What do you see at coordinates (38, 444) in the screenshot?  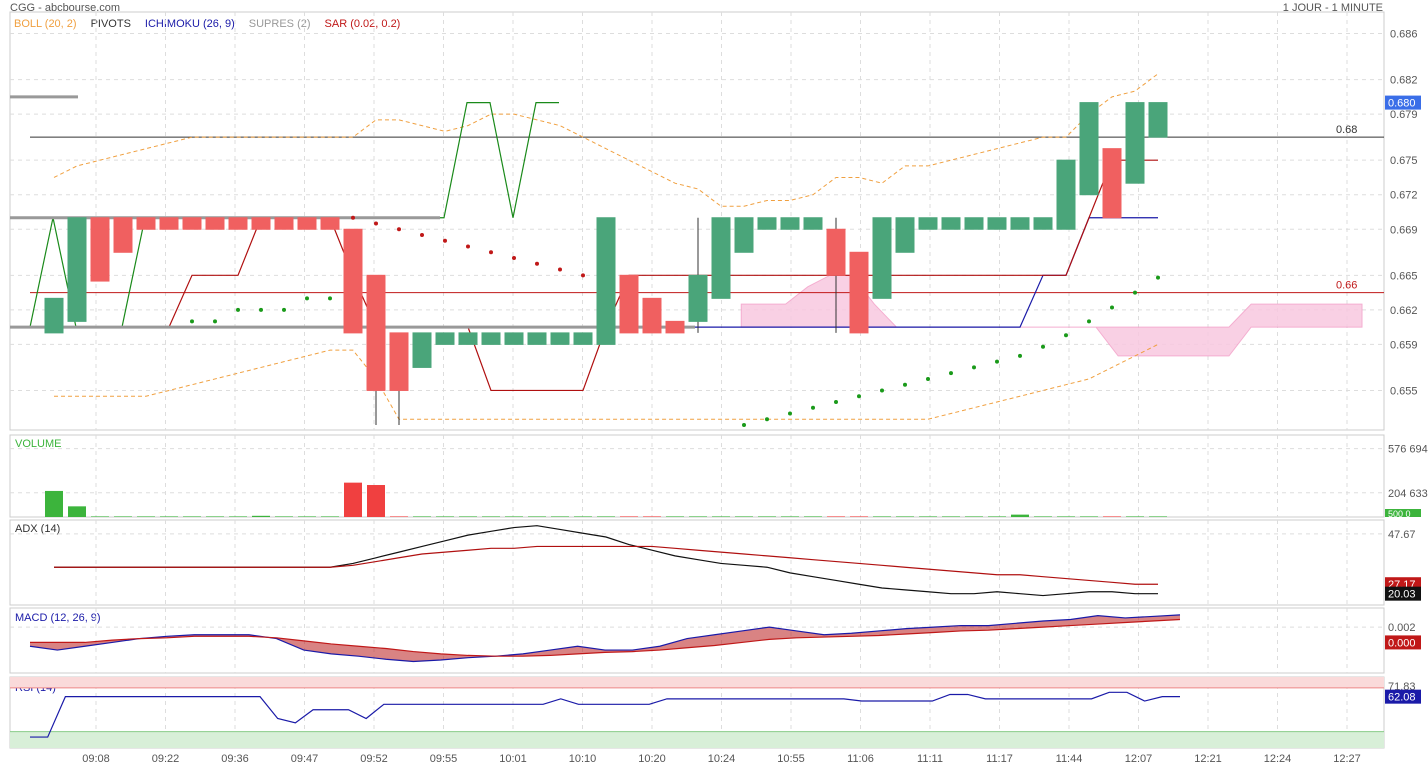 I see `volume-panel-label: VOLUME` at bounding box center [38, 444].